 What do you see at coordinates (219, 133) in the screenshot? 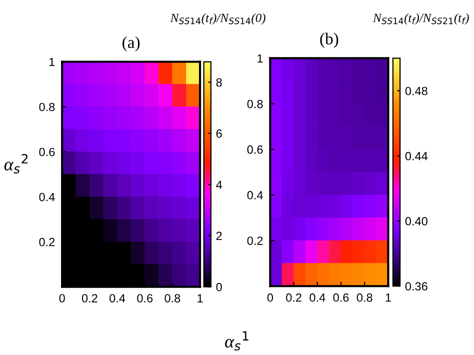
I see `color-bar-label: 6` at bounding box center [219, 133].